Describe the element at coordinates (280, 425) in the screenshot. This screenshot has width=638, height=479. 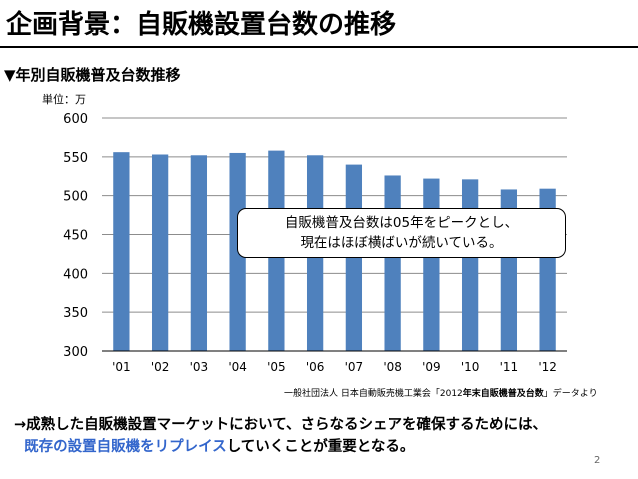
I see `conclusion-line-1: →成熟した自販機設置マーケットにおいて、さらなるシェアを確保するためには、` at that location.